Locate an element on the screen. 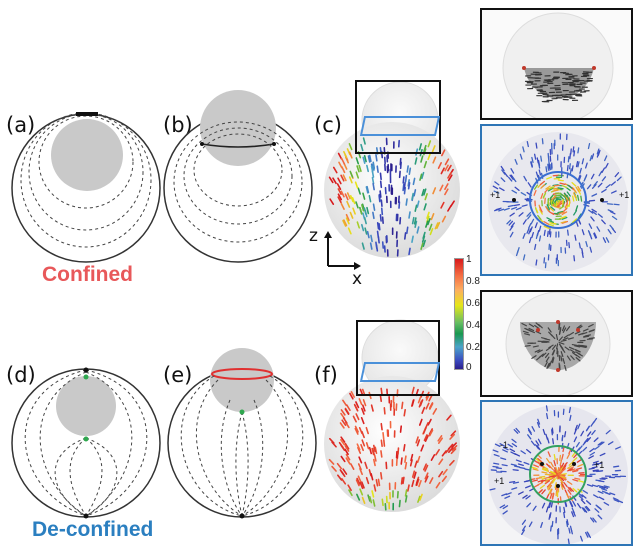 The height and width of the screenshot is (548, 635). panel-c-zoom-box is located at coordinates (398, 117).